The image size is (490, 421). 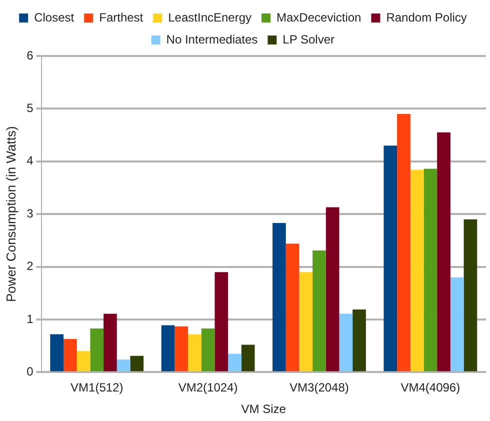 I want to click on x-tick-label: VM1(512), so click(x=97, y=387).